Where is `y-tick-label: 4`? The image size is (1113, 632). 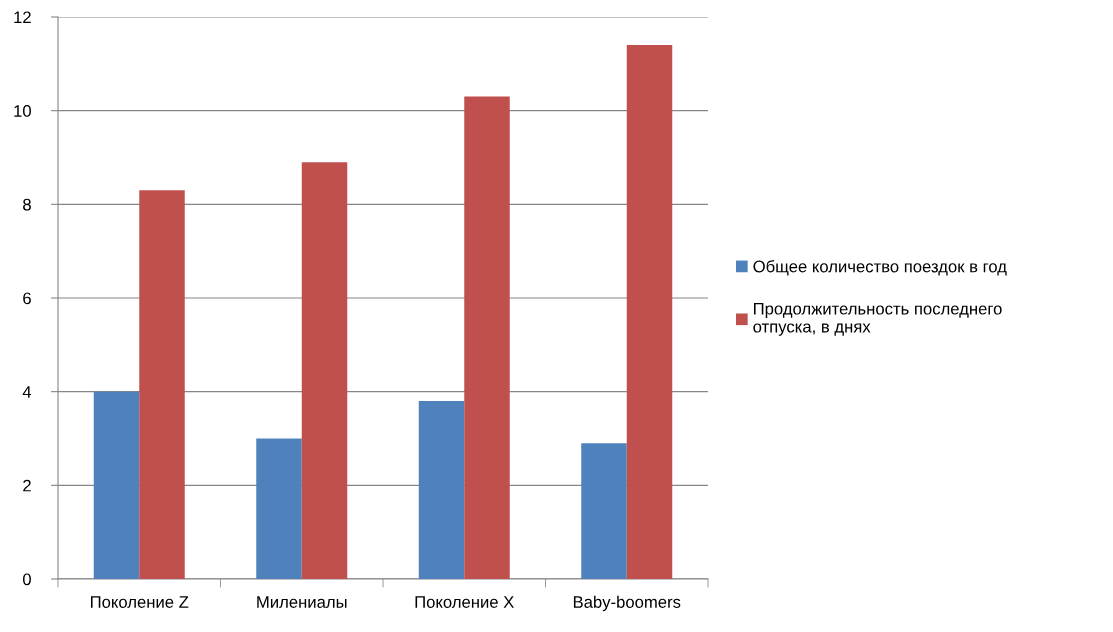
y-tick-label: 4 is located at coordinates (27, 392).